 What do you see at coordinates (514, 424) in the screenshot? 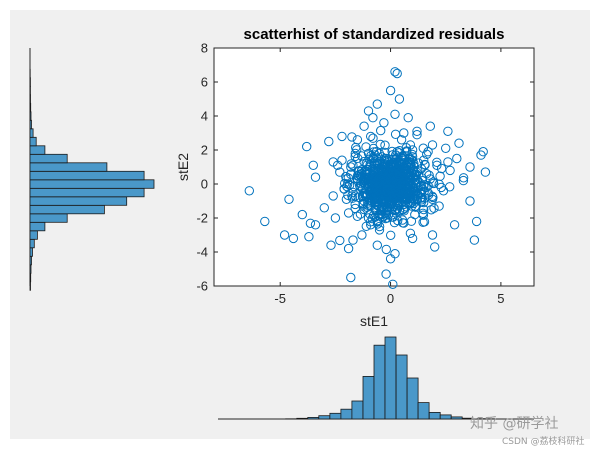
I see `watermark-zhihu: 知乎 @研学社` at bounding box center [514, 424].